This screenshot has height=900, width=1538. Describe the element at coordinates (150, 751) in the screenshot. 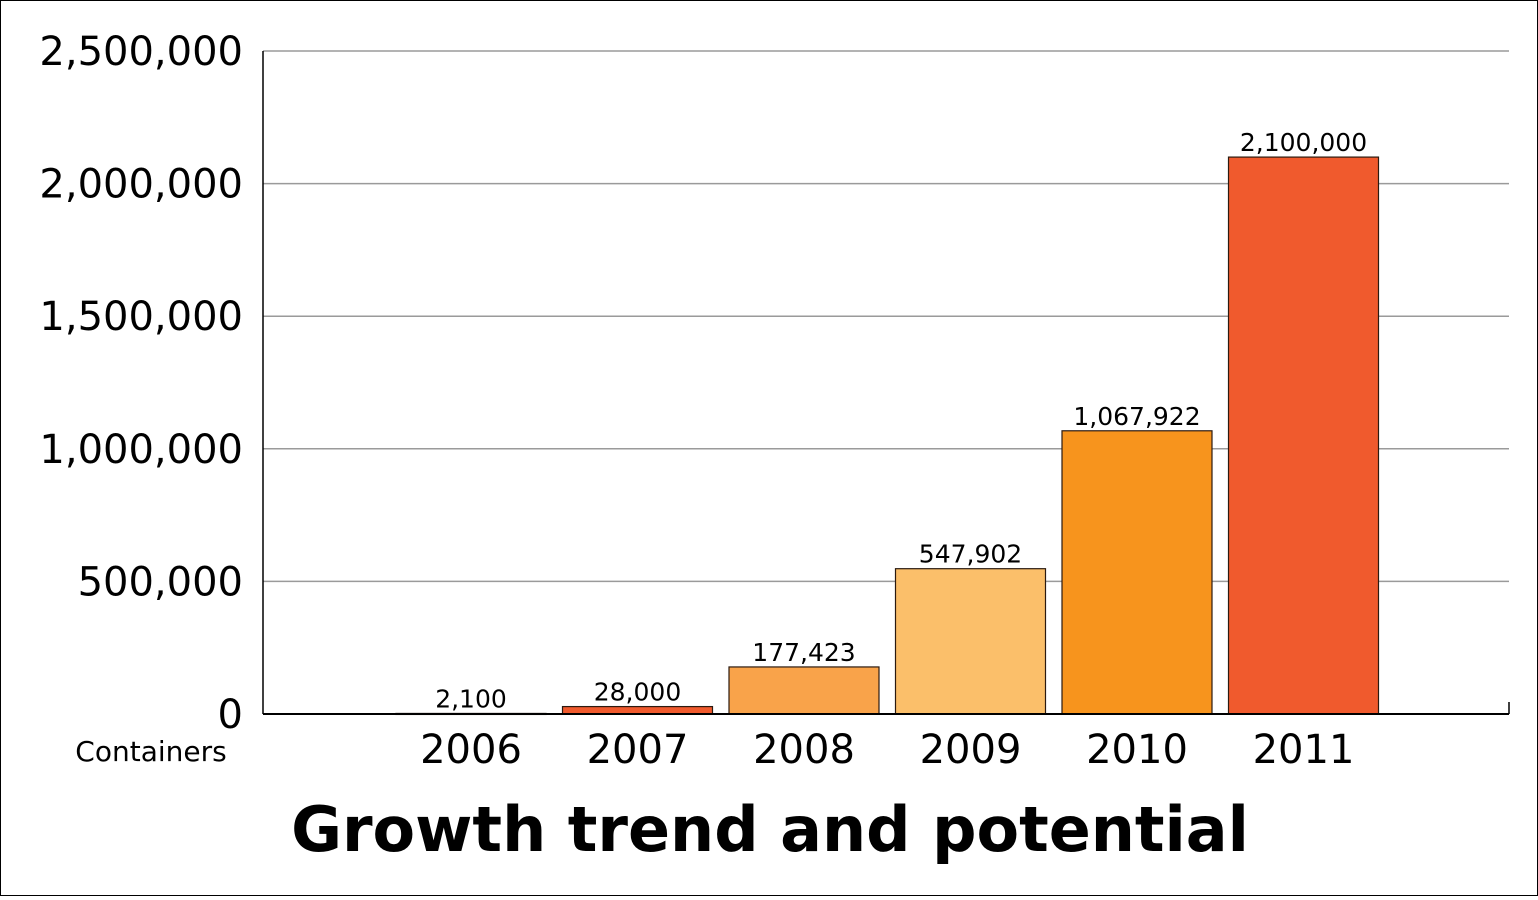

I see `y-axis-label: Containers` at that location.